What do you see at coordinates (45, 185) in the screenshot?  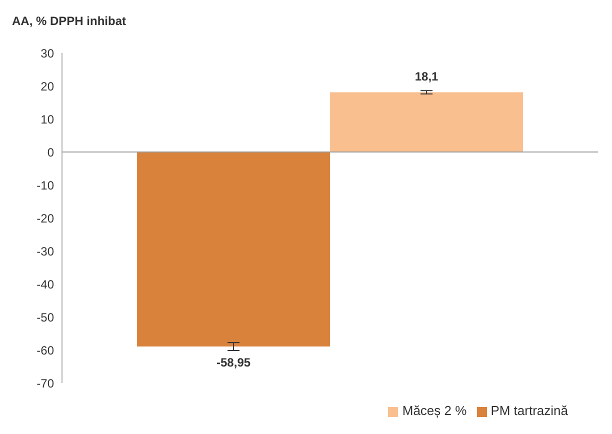 I see `y-tick-label: -10` at bounding box center [45, 185].